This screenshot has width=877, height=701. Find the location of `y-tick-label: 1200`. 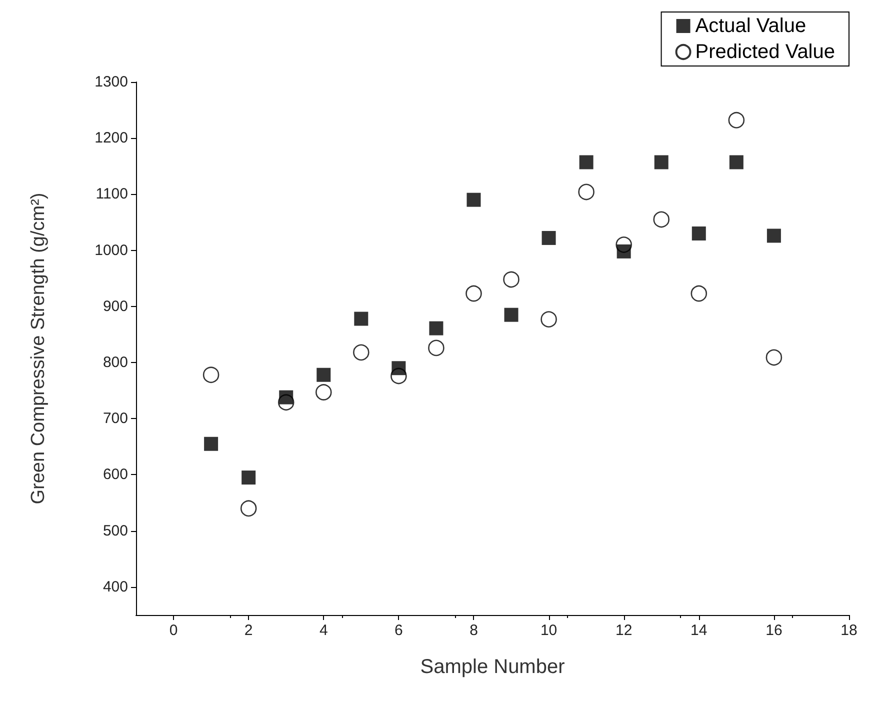

y-tick-label: 1200 is located at coordinates (111, 138).